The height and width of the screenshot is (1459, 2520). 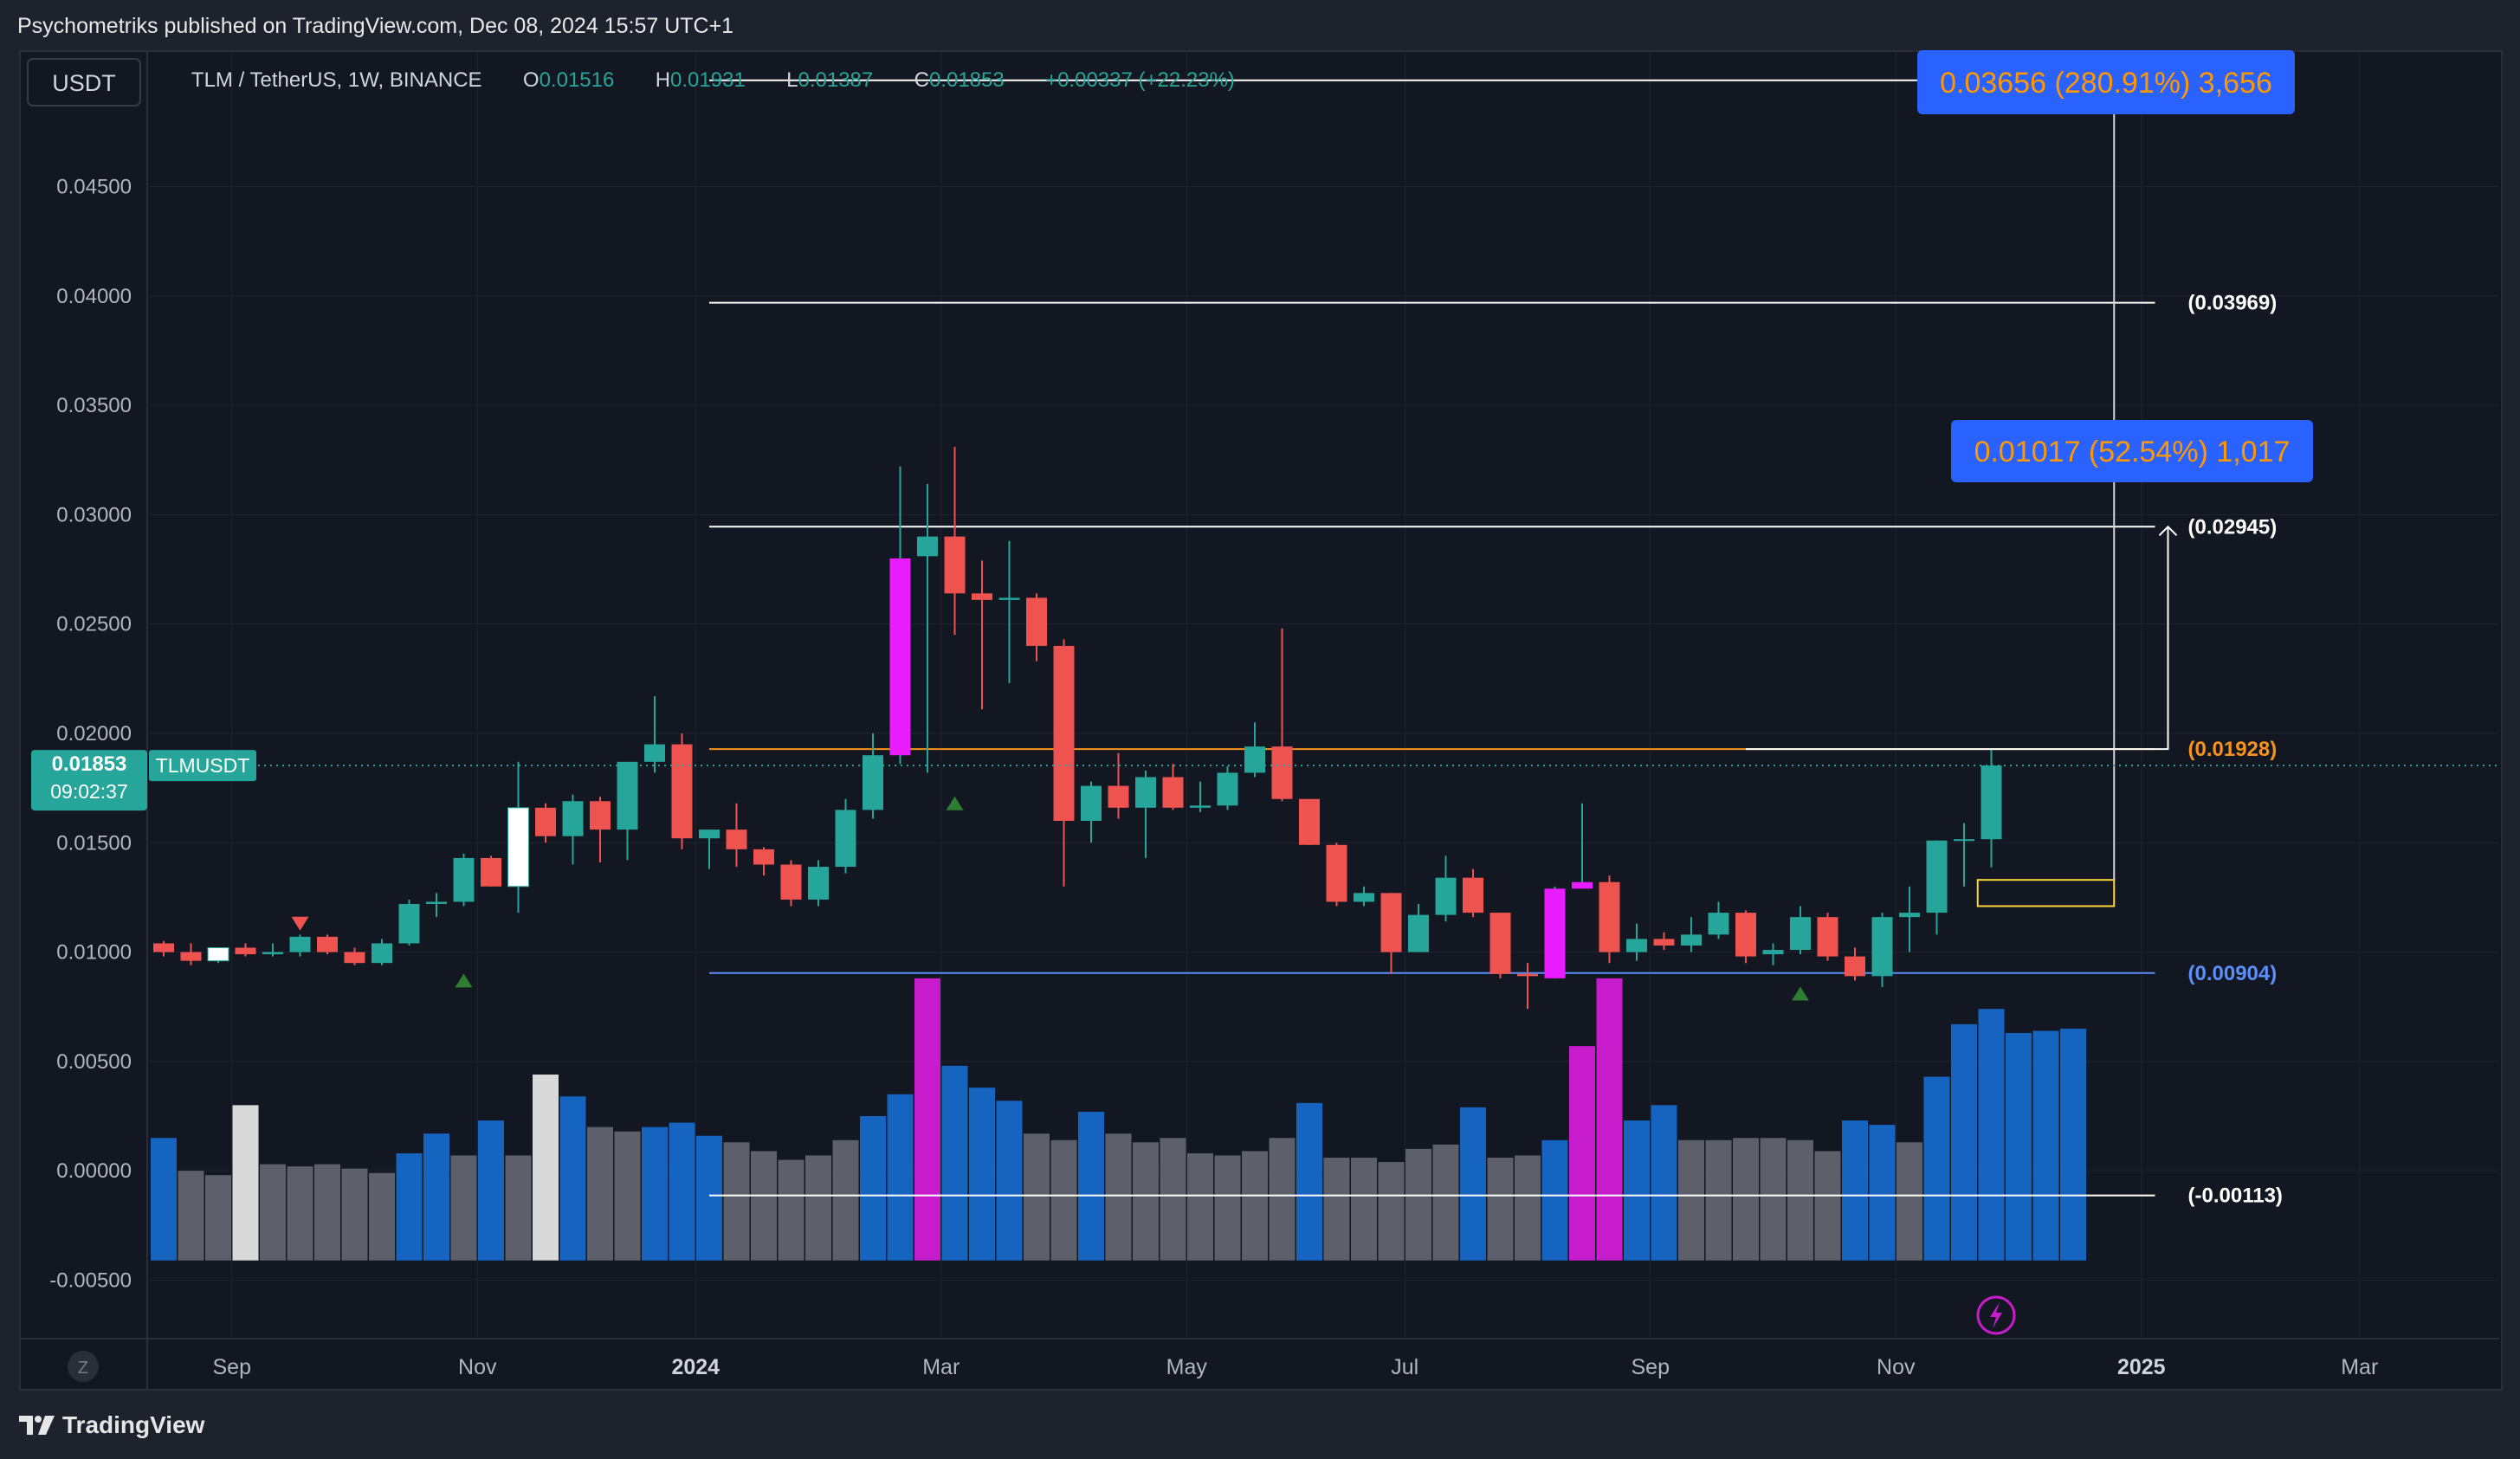 What do you see at coordinates (921, 80) in the screenshot?
I see `legend-c-label: C` at bounding box center [921, 80].